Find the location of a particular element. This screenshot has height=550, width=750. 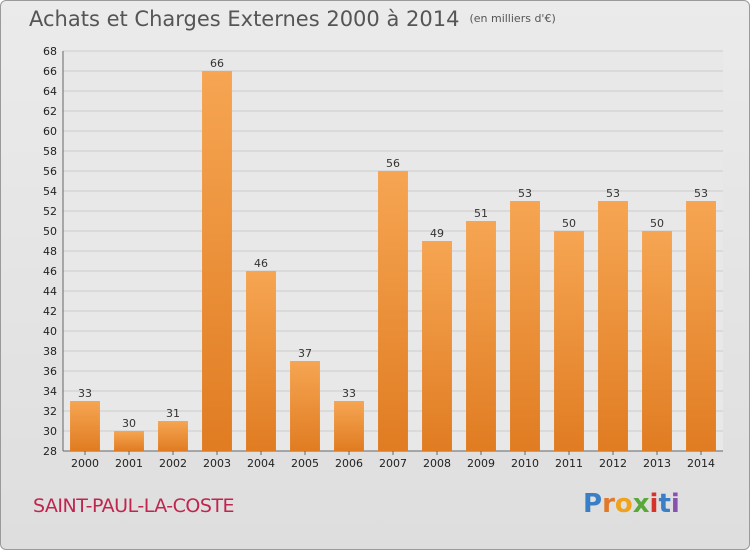

x-tick-label: 2007 is located at coordinates (393, 463).